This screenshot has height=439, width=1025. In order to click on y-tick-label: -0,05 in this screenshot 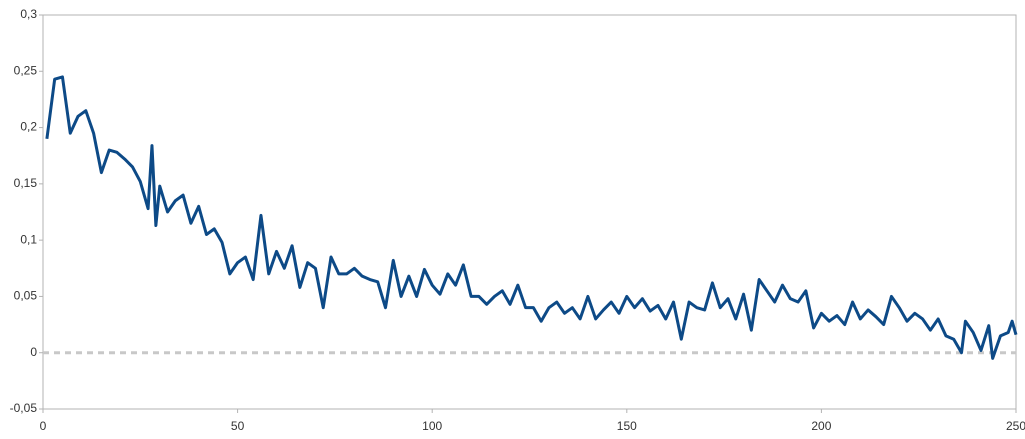, I will do `click(24, 408)`.